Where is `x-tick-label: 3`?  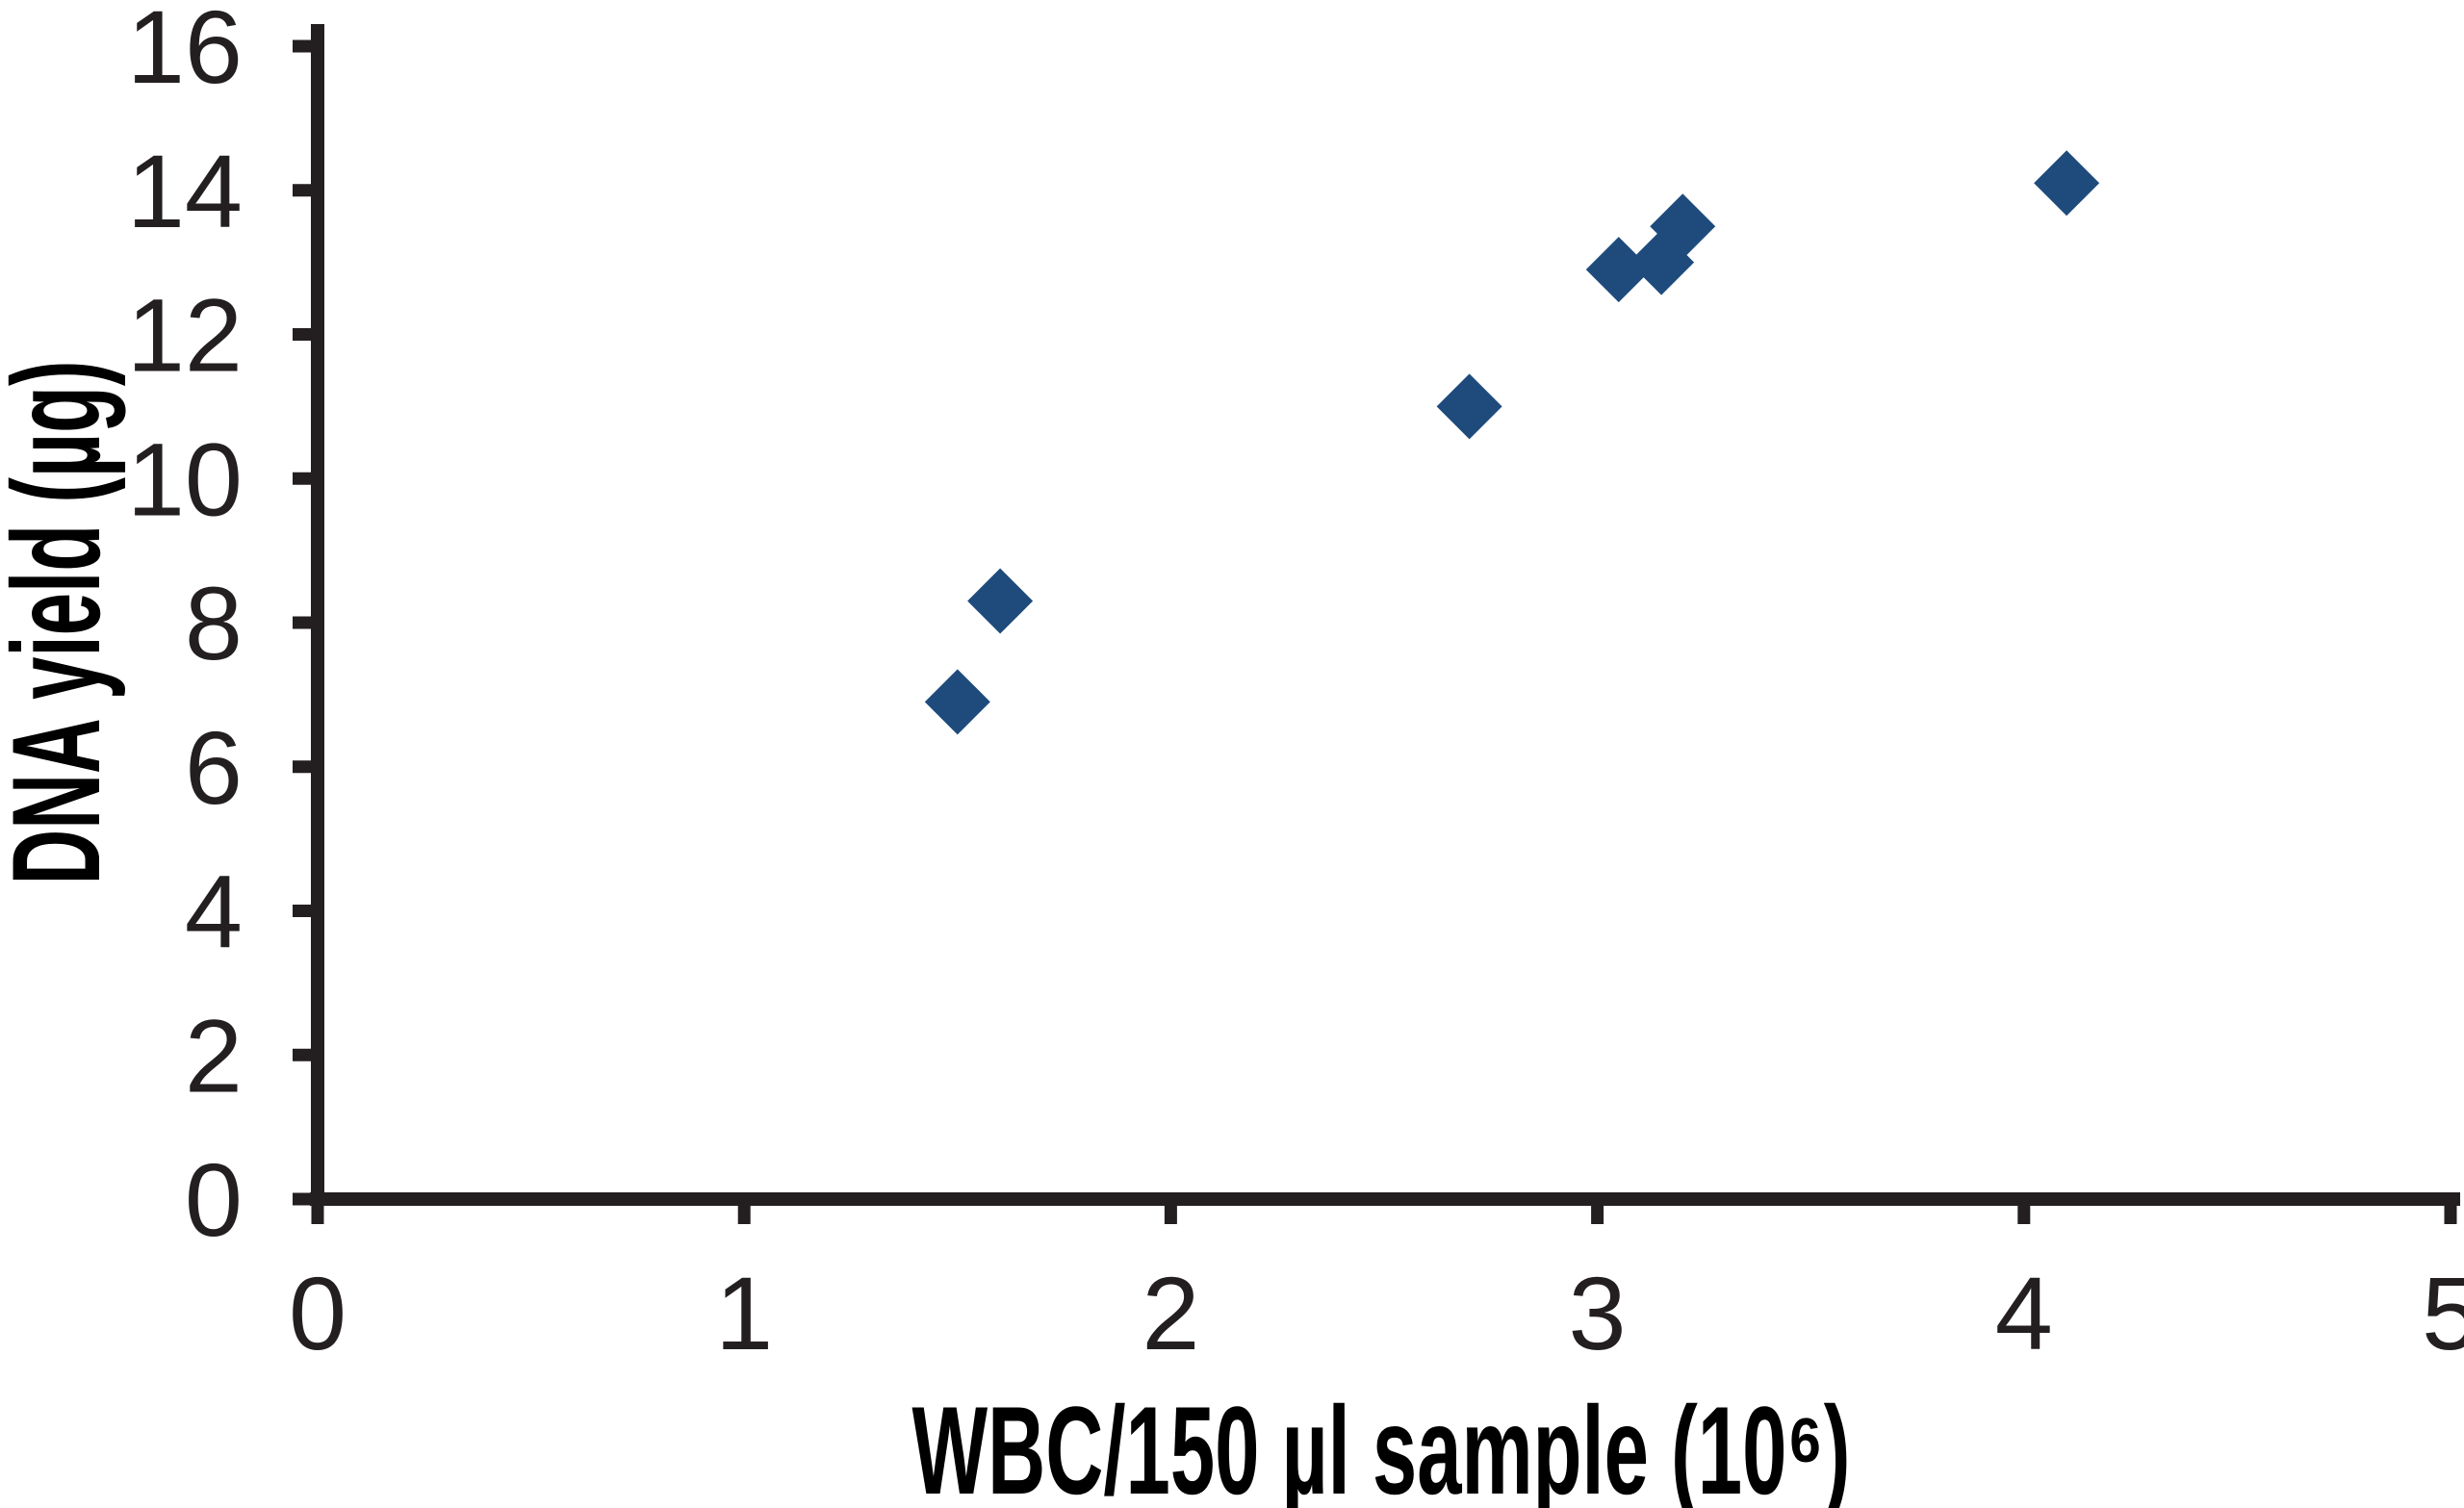 x-tick-label: 3 is located at coordinates (1598, 1313).